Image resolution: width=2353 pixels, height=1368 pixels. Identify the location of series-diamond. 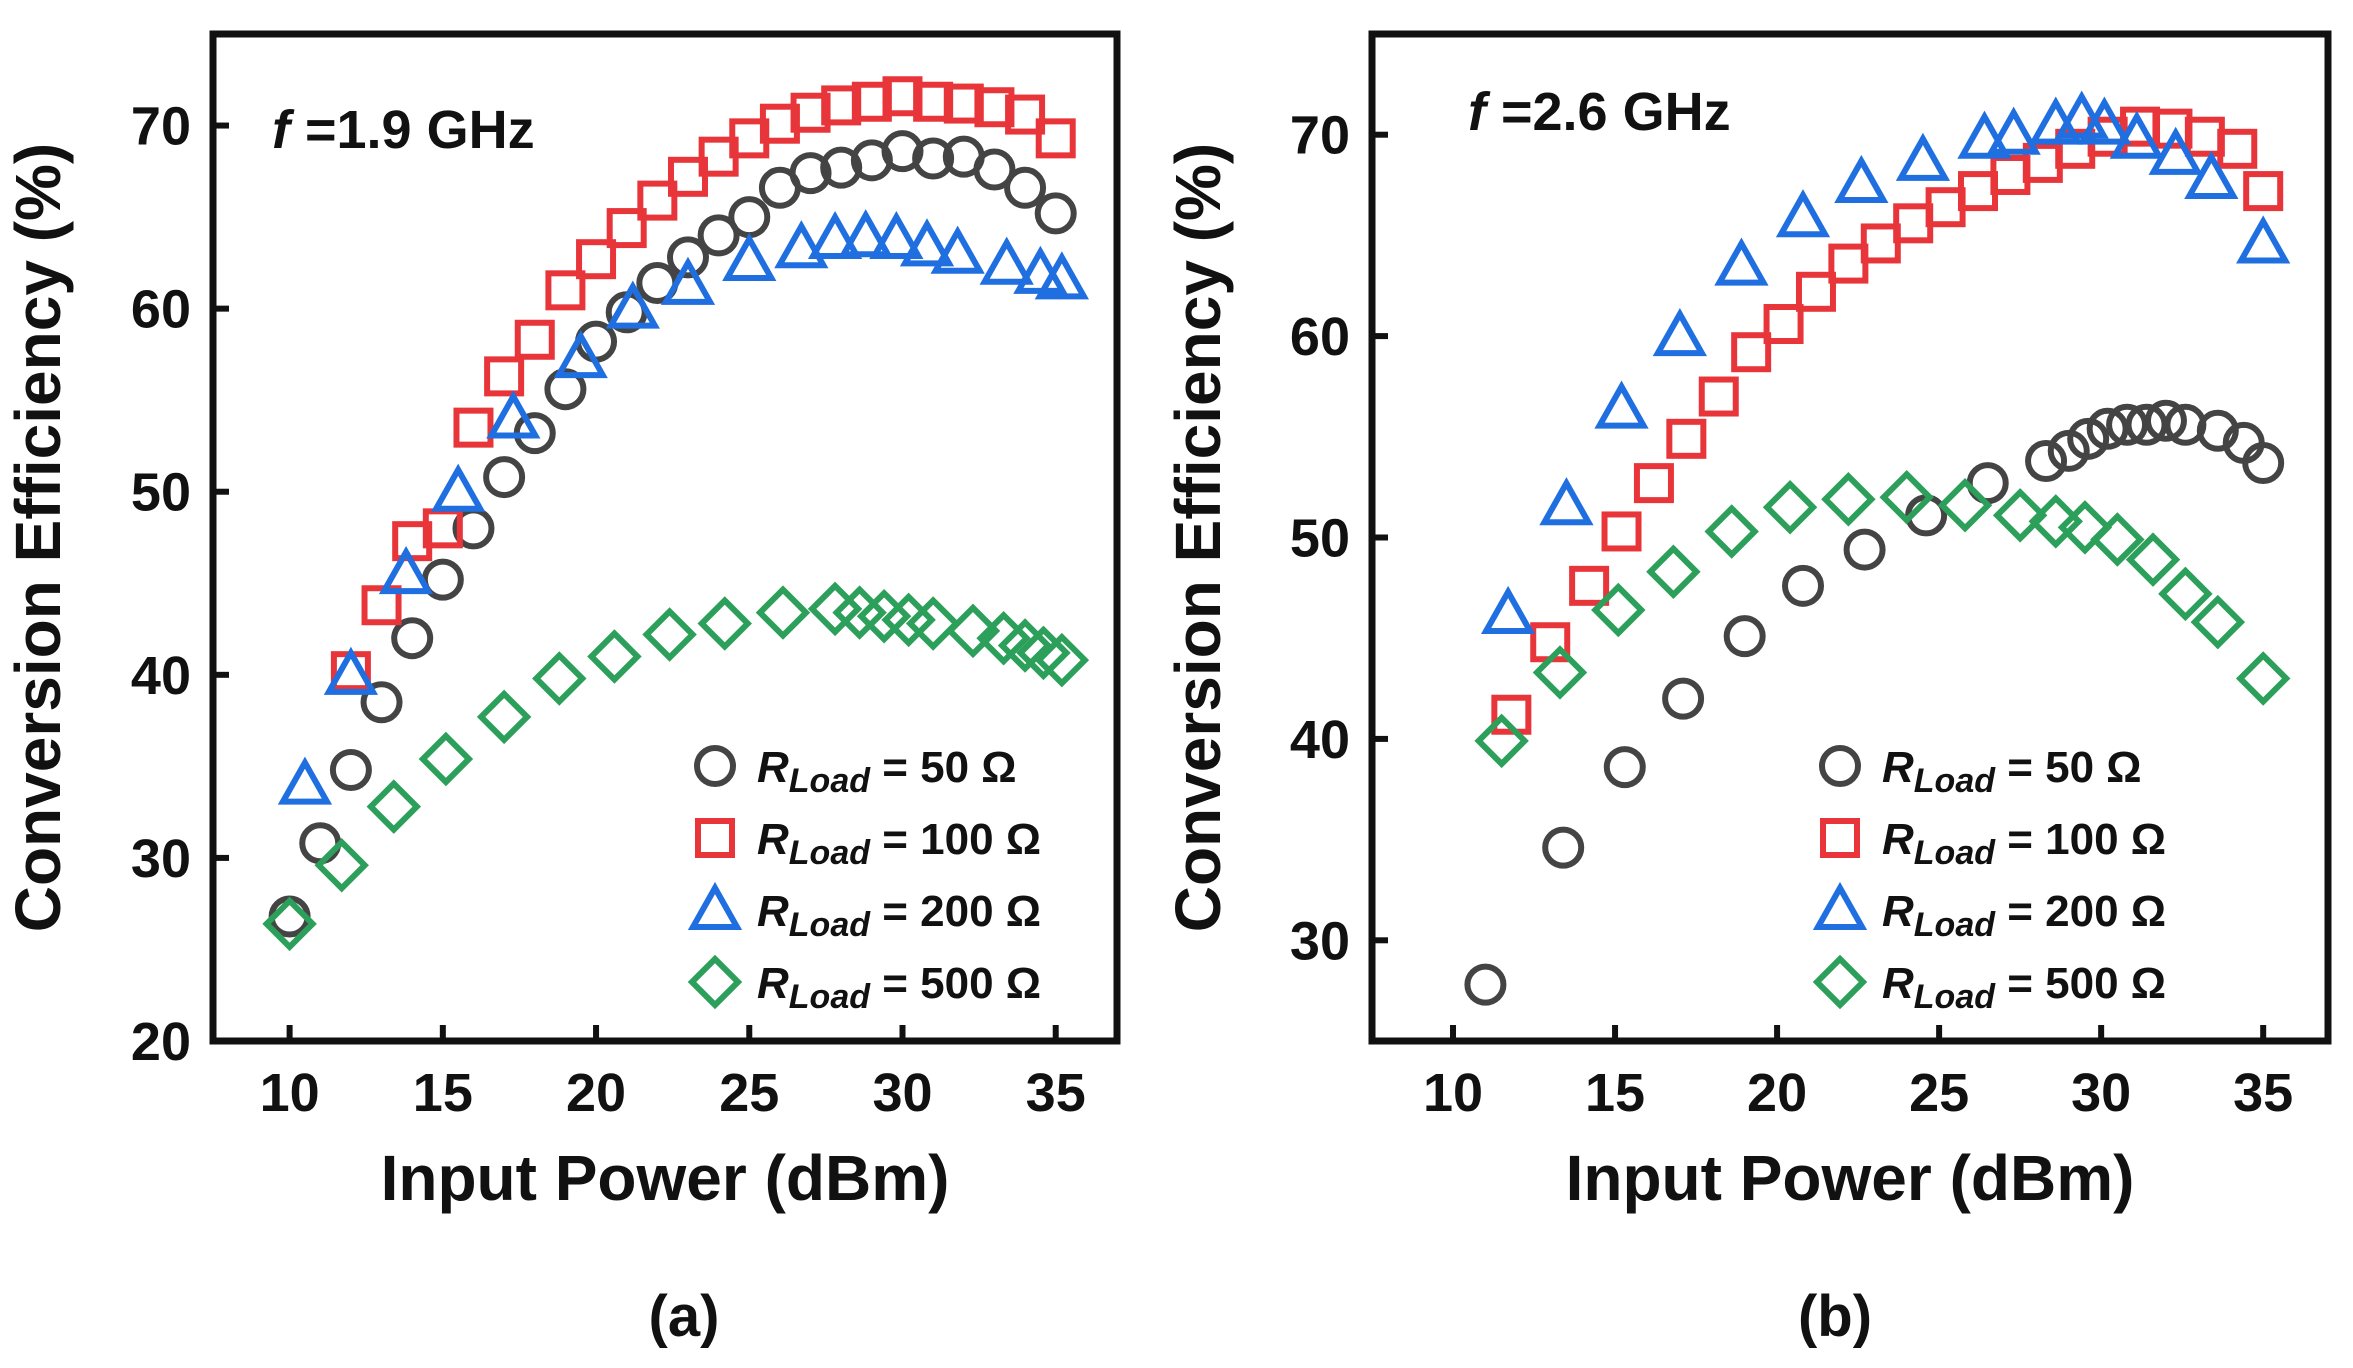
(676, 766).